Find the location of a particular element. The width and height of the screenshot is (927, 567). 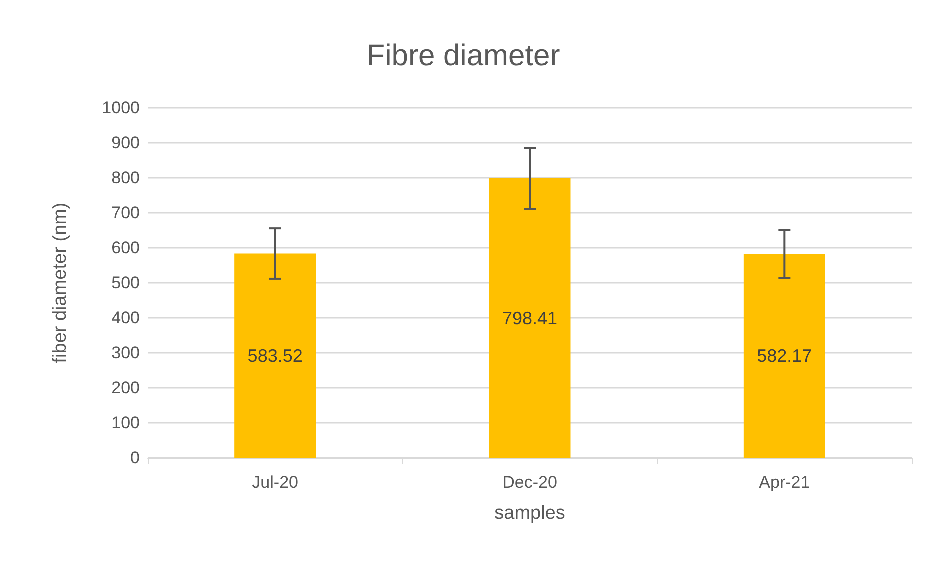

y-tick-label: 600 is located at coordinates (126, 248).